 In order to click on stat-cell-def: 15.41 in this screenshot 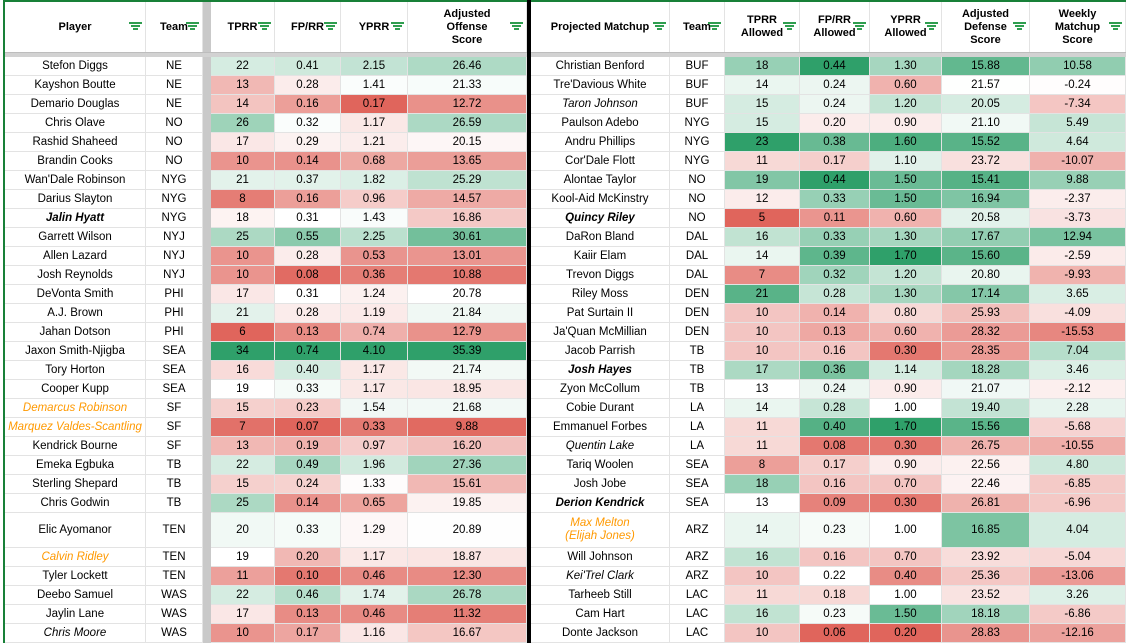, I will do `click(986, 180)`.